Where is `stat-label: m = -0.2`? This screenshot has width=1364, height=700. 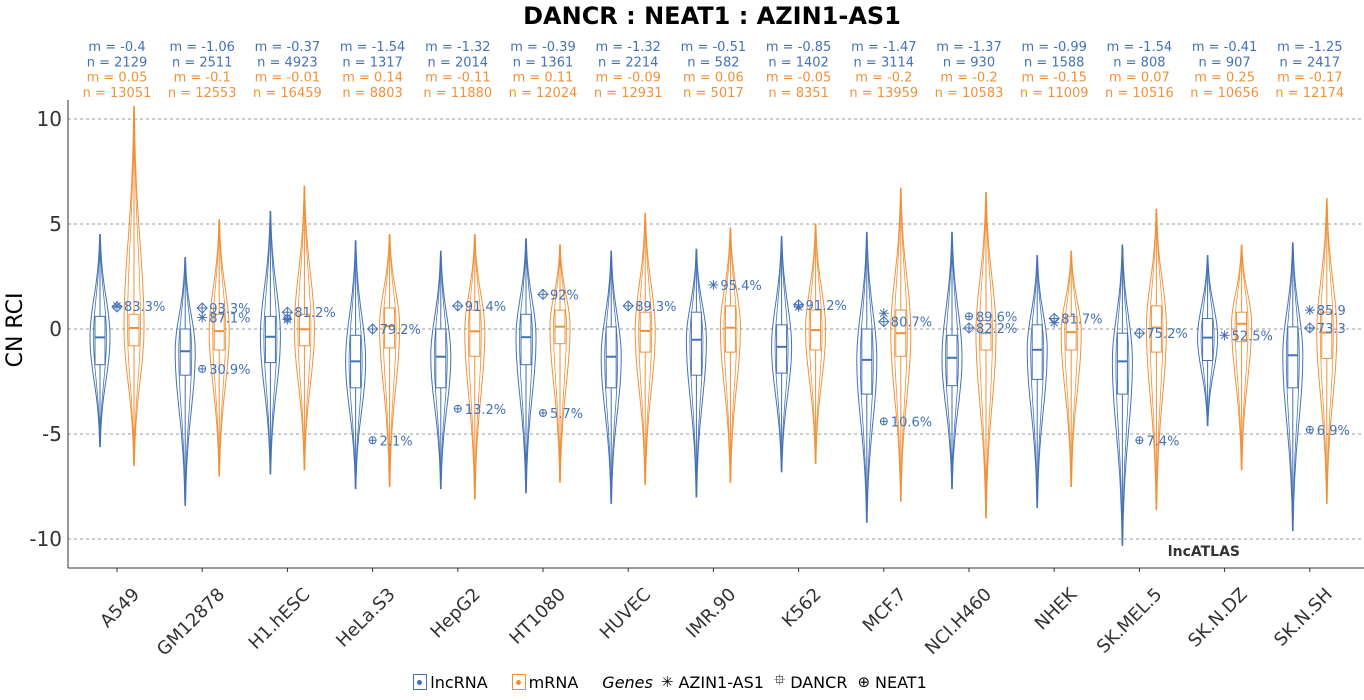 stat-label: m = -0.2 is located at coordinates (883, 78).